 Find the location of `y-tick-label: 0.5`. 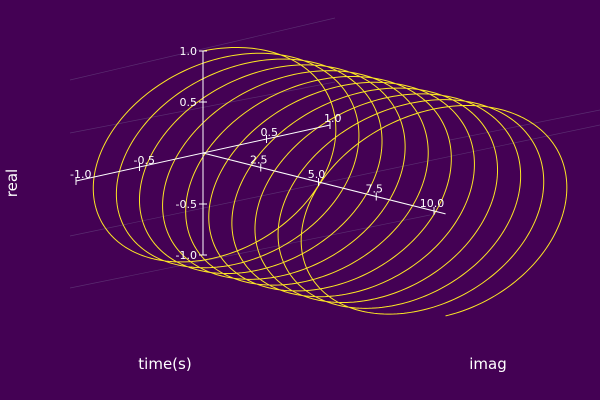

y-tick-label: 0.5 is located at coordinates (270, 132).